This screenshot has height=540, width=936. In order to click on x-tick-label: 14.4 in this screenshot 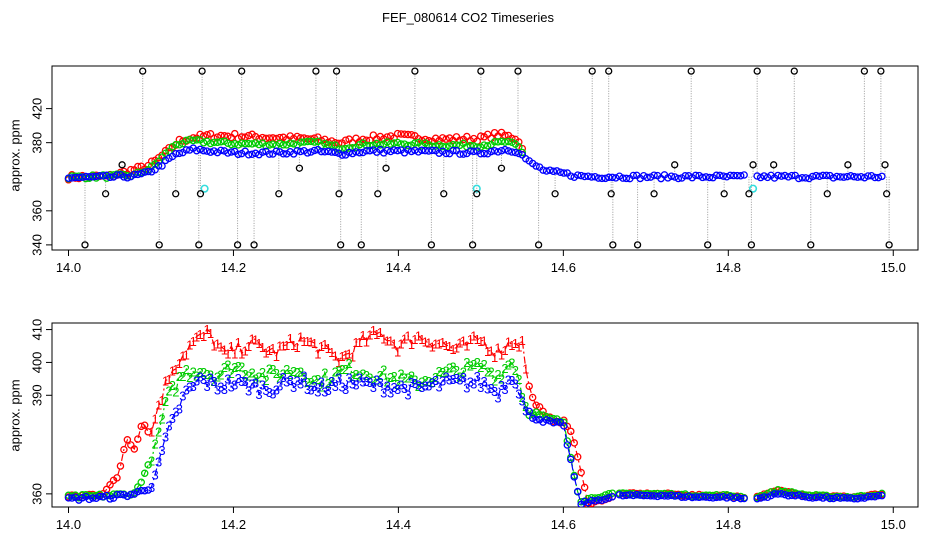, I will do `click(398, 267)`.